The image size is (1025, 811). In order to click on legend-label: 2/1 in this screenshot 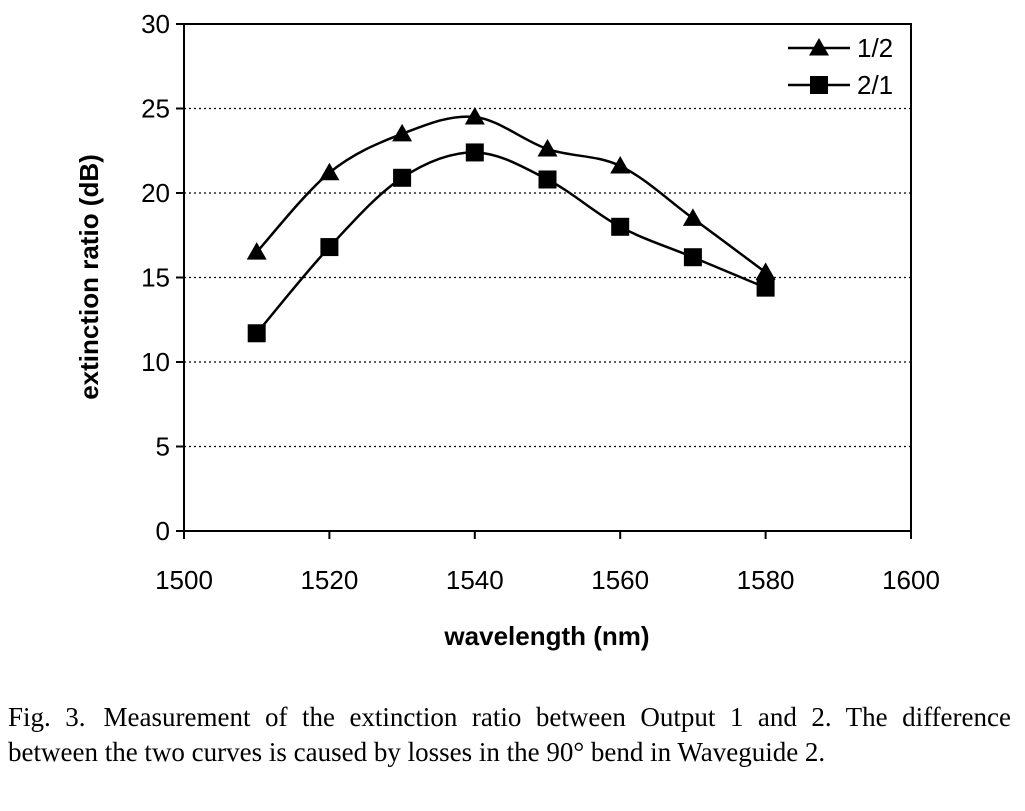, I will do `click(875, 85)`.